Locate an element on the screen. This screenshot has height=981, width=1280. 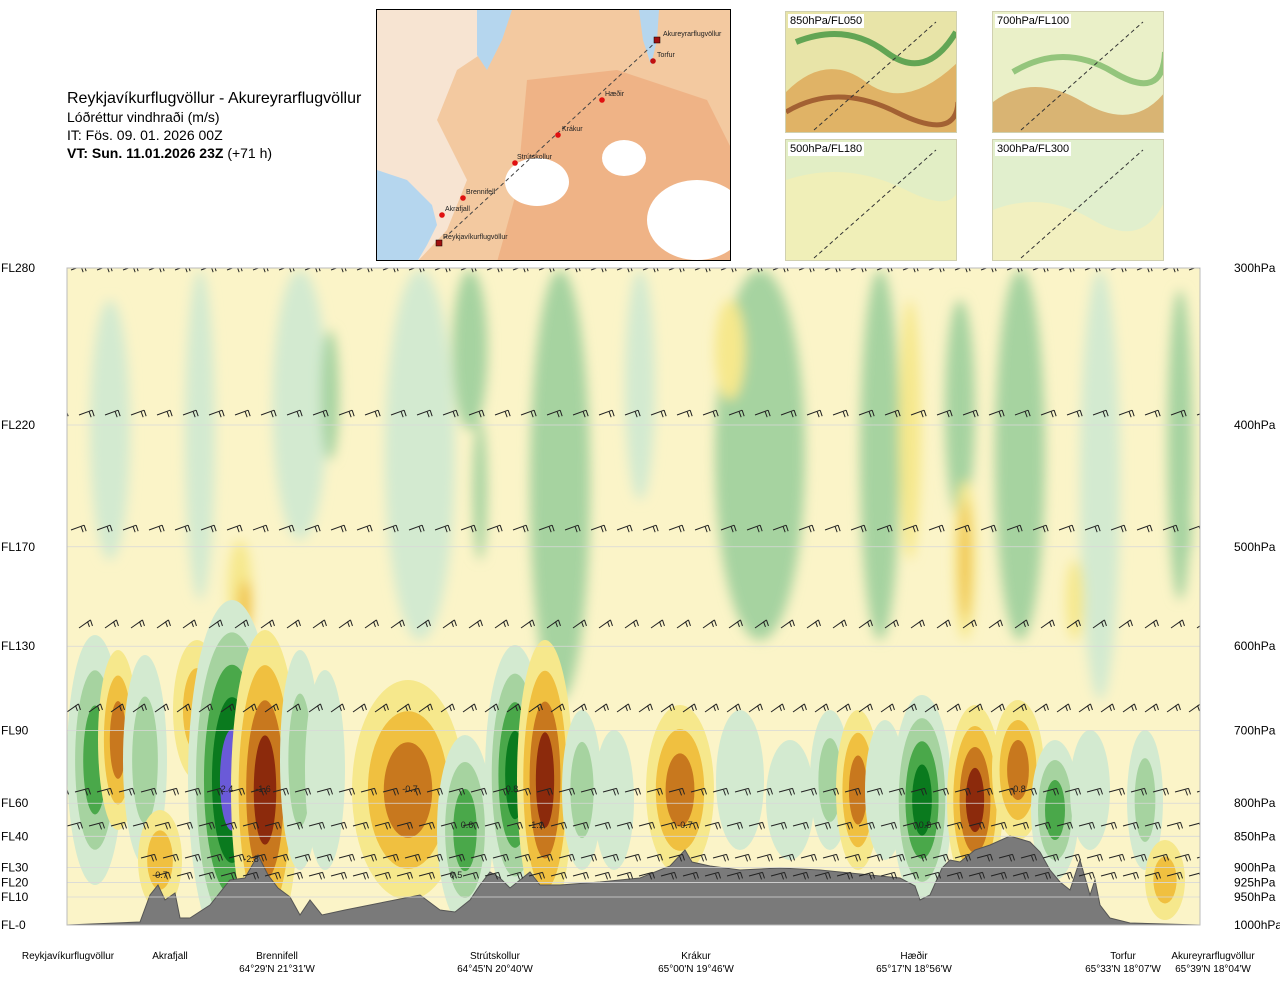
map-label-haedir: Hæðir is located at coordinates (615, 94).